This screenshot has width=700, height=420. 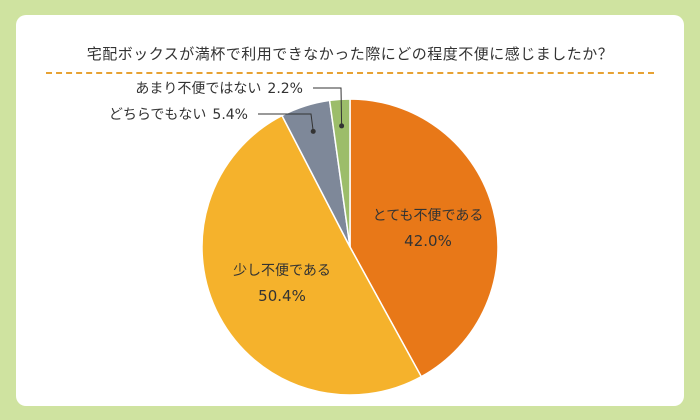 What do you see at coordinates (230, 115) in the screenshot?
I see `slice-value-3: 5.4%` at bounding box center [230, 115].